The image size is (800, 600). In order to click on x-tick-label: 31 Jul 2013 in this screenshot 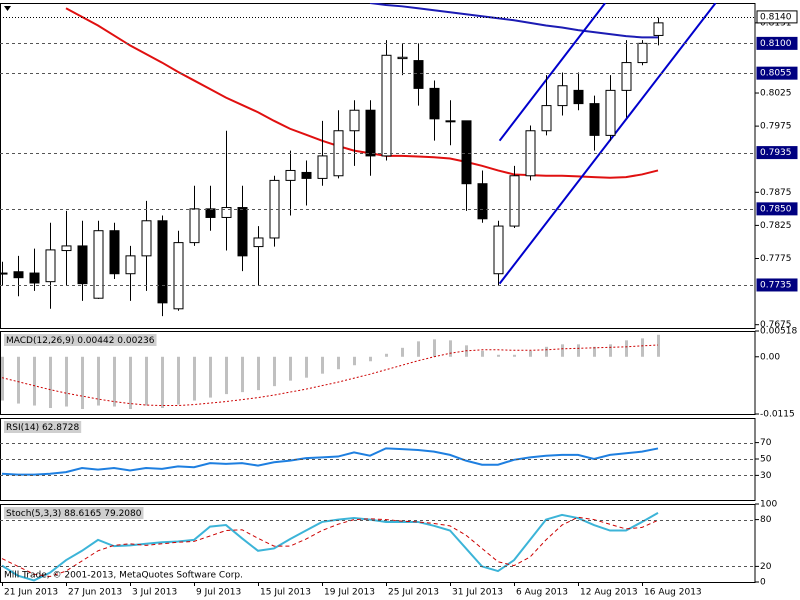, I will do `click(477, 593)`.